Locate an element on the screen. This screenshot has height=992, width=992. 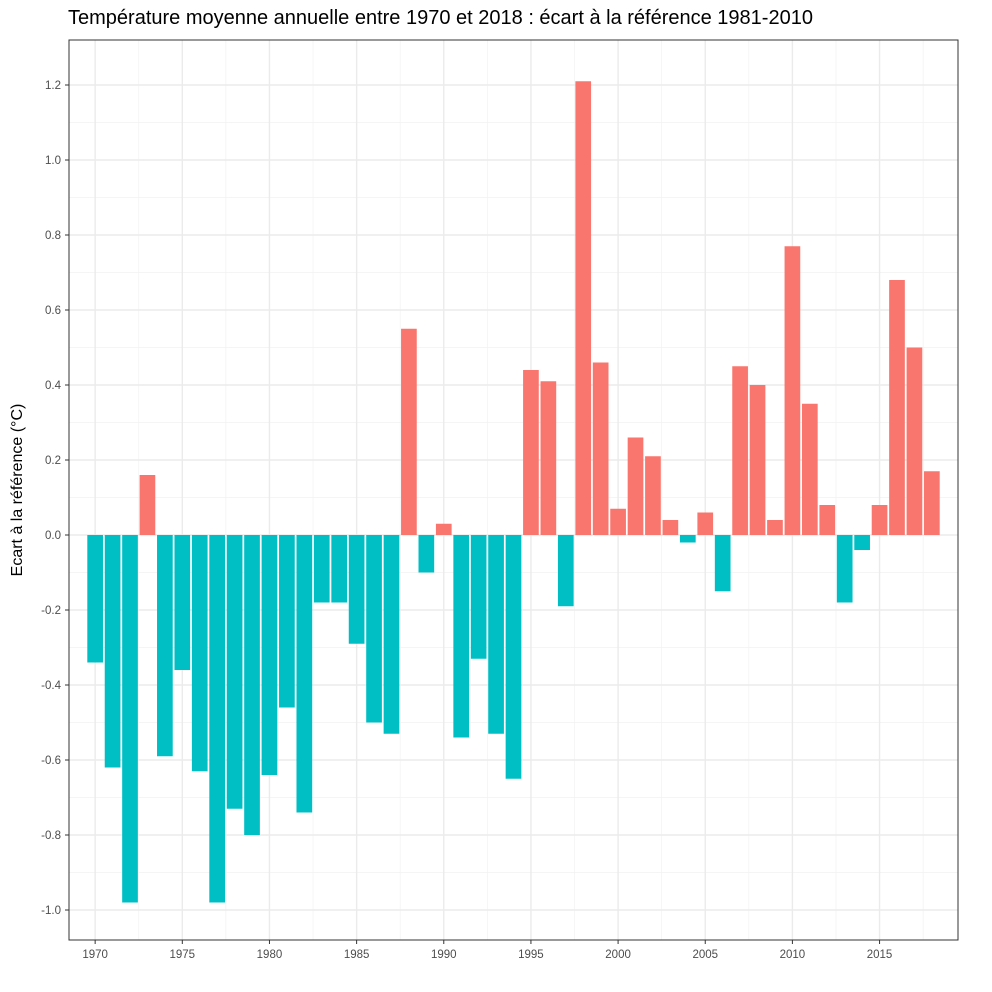
x-tick-label: 2015 is located at coordinates (880, 955).